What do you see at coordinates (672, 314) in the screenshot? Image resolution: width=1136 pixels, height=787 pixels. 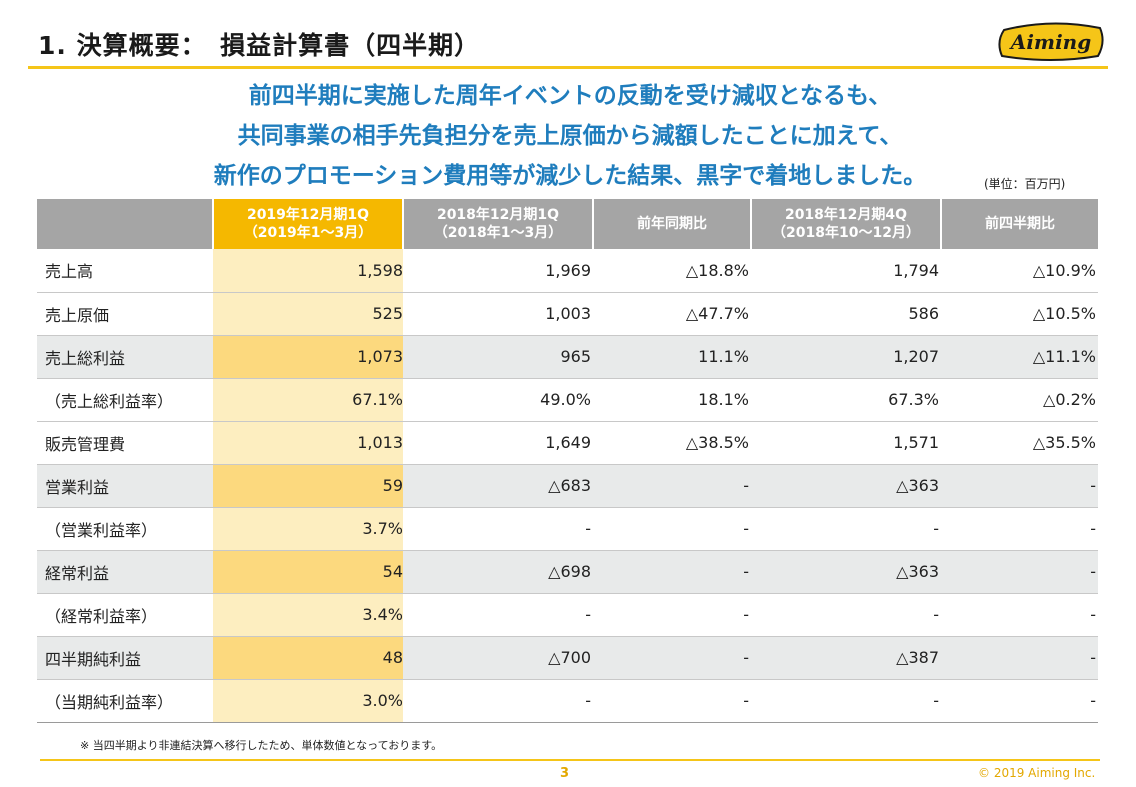 I see `cell-value: △47.7%` at bounding box center [672, 314].